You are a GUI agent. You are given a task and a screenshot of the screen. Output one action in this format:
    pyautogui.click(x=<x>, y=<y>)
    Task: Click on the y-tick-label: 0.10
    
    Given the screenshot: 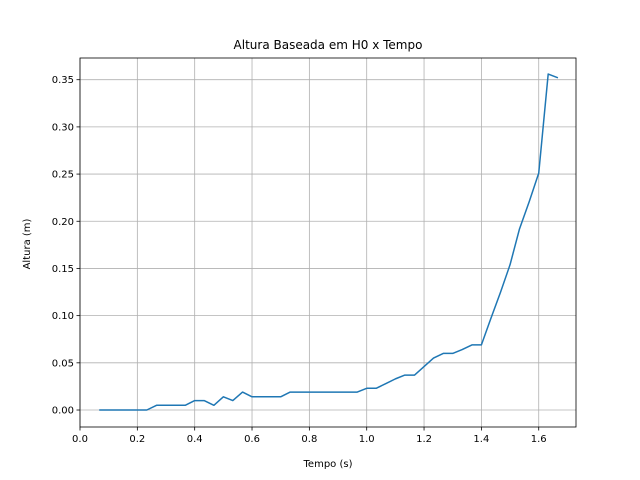 What is the action you would take?
    pyautogui.click(x=63, y=316)
    